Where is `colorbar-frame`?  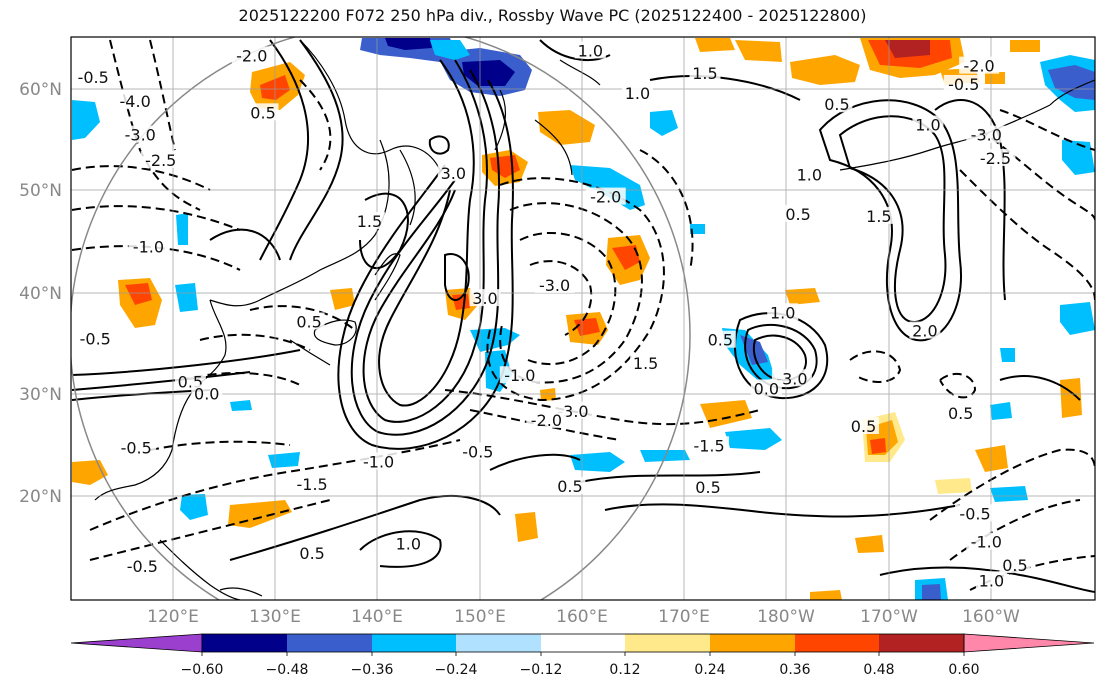 colorbar-frame is located at coordinates (583, 643).